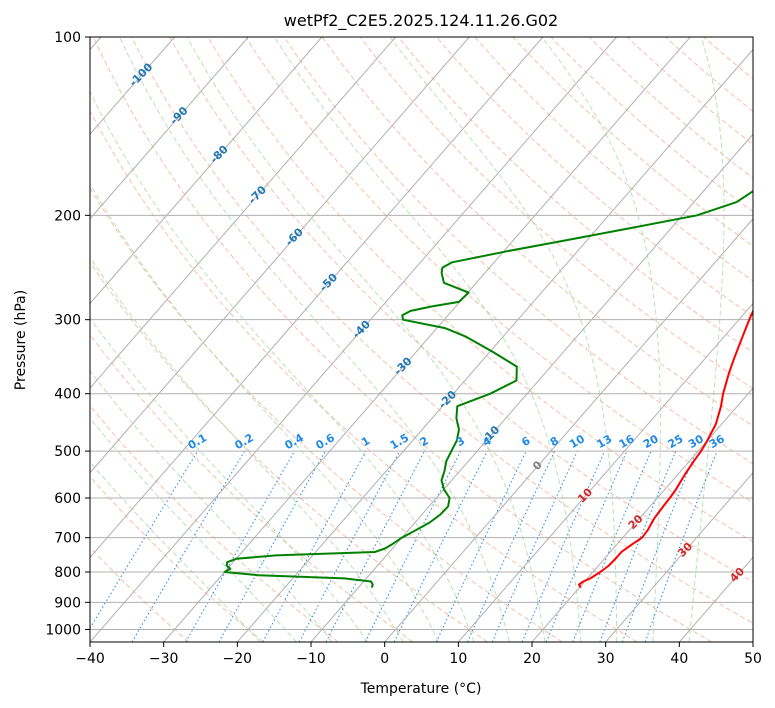 This screenshot has width=775, height=708. What do you see at coordinates (532, 659) in the screenshot?
I see `x-tick-label: 20` at bounding box center [532, 659].